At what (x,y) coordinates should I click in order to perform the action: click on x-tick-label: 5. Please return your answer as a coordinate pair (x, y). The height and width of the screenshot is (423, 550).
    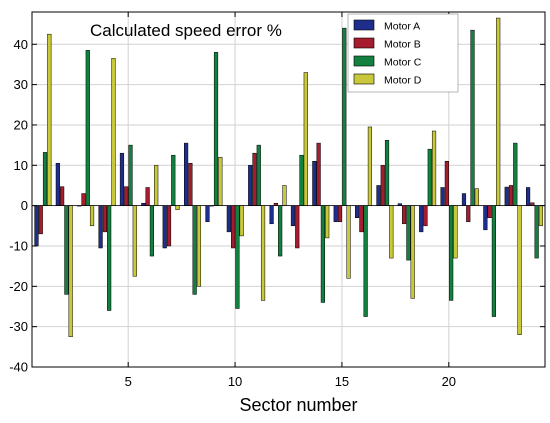
    Looking at the image, I should click on (128, 381).